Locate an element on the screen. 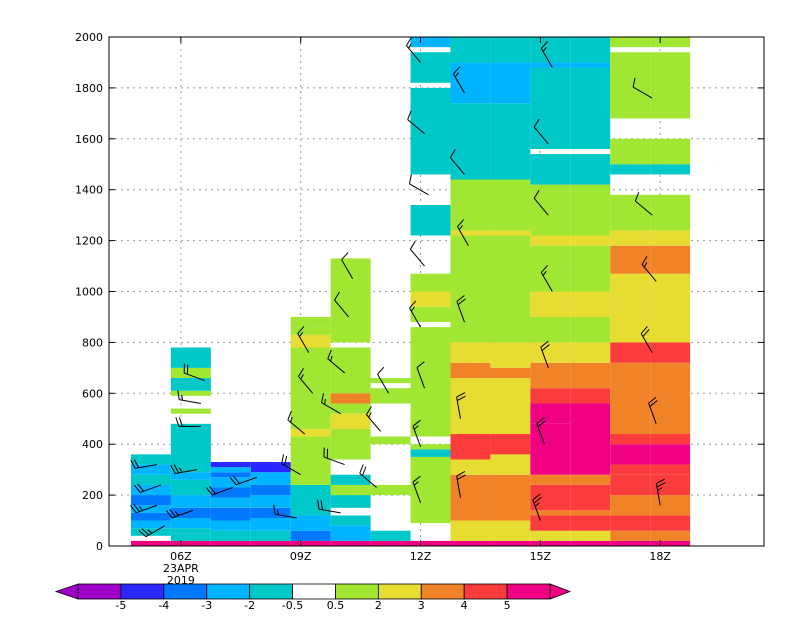 Image resolution: width=800 pixels, height=622 pixels. colorbar-label: -3 is located at coordinates (206, 605).